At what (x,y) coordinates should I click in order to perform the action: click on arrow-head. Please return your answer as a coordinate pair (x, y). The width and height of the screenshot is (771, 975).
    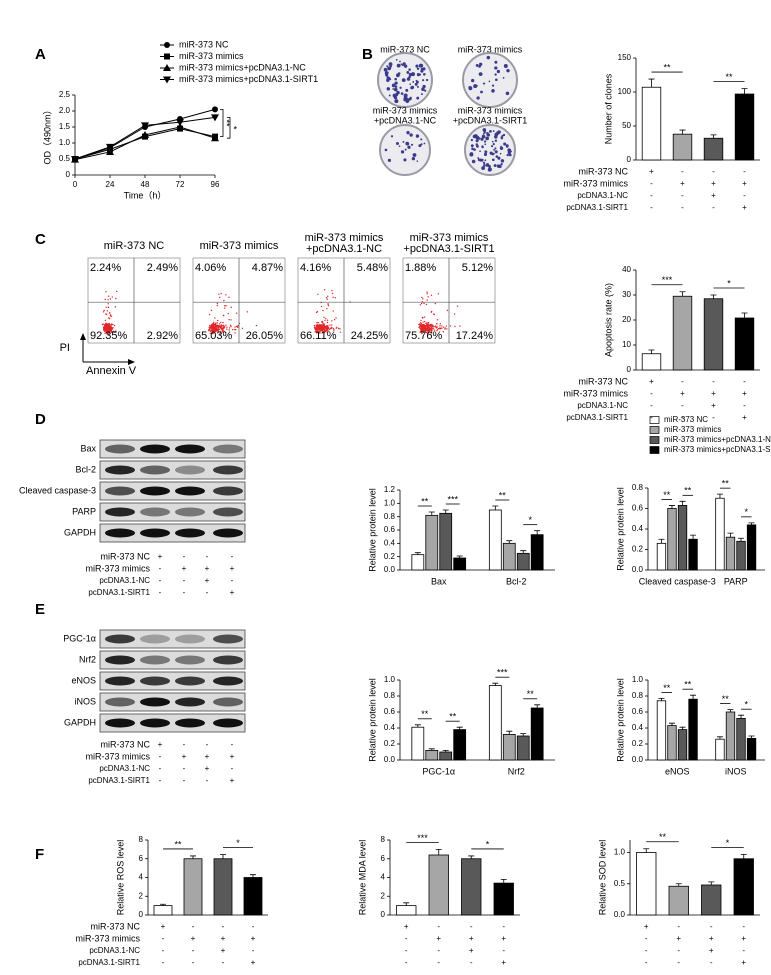
    Looking at the image, I should click on (83, 336).